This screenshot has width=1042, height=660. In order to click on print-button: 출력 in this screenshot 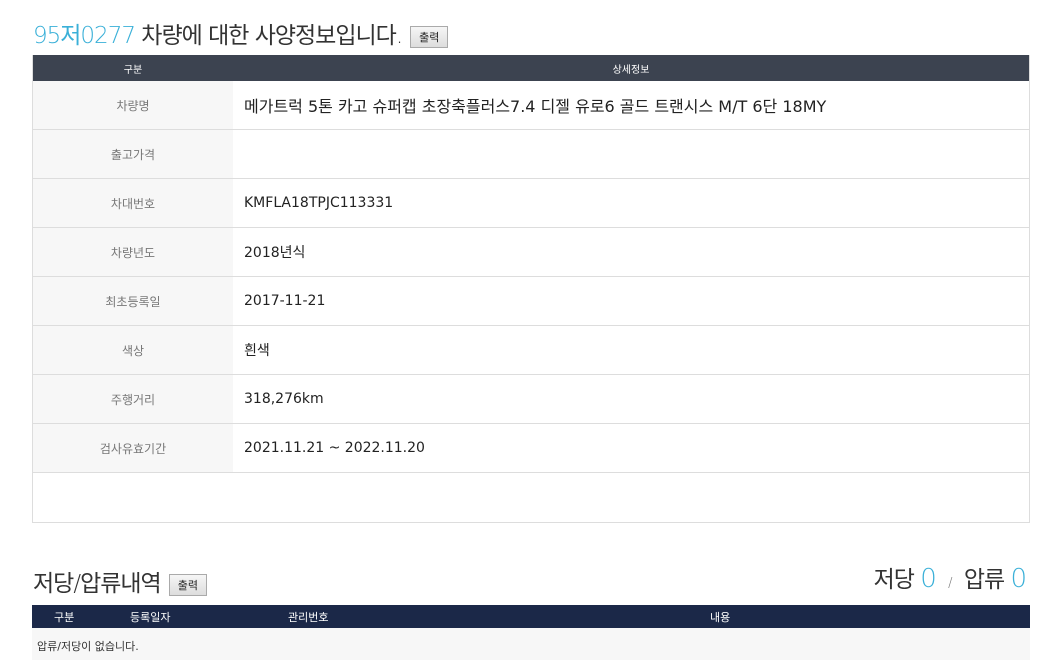, I will do `click(429, 37)`.